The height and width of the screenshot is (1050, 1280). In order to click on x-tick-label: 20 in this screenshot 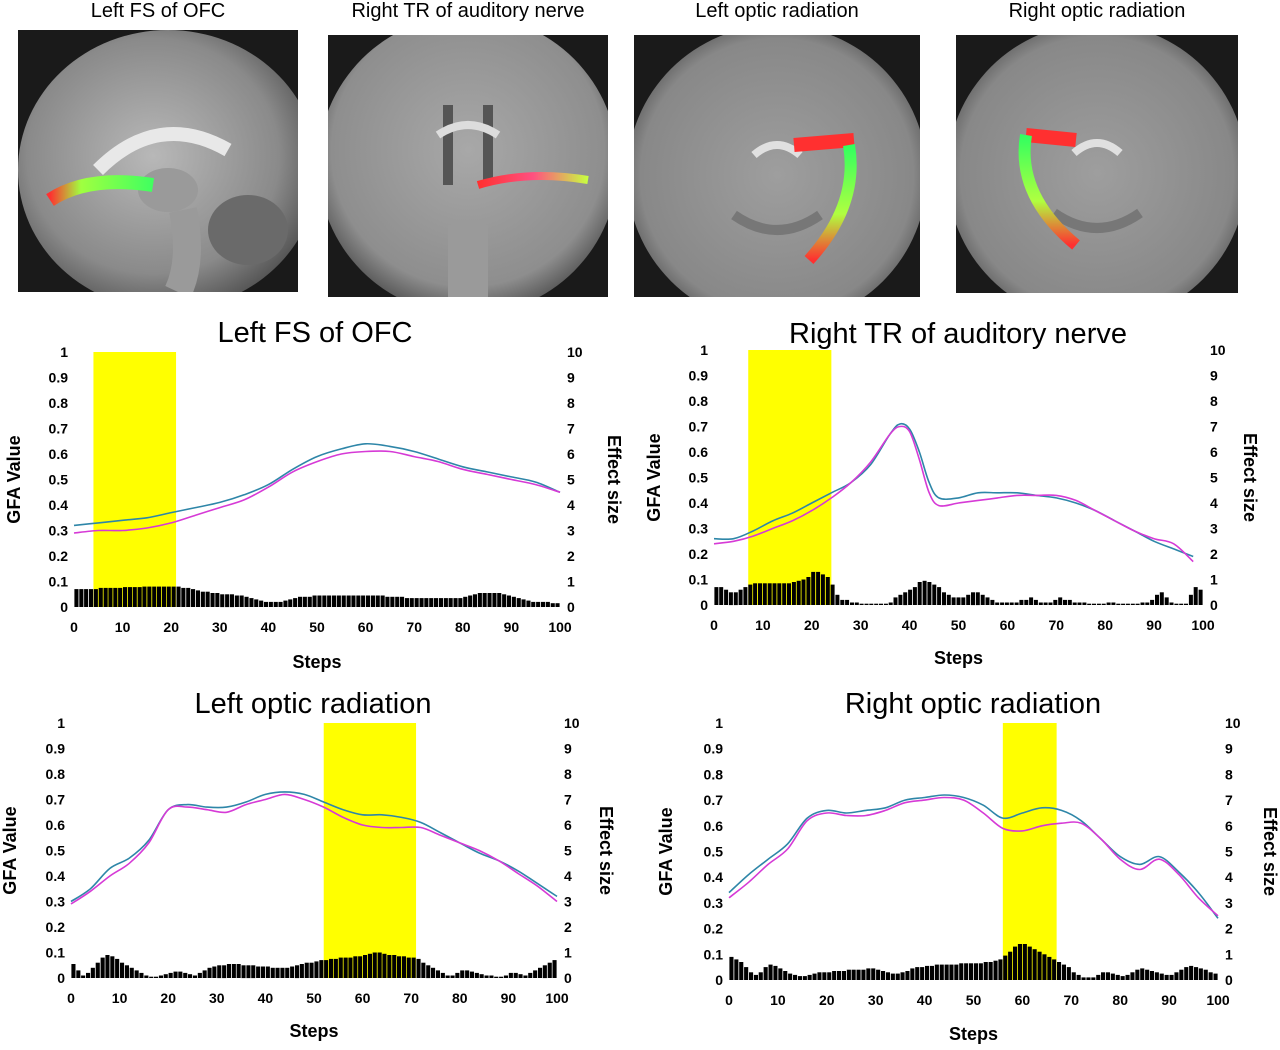, I will do `click(171, 627)`.